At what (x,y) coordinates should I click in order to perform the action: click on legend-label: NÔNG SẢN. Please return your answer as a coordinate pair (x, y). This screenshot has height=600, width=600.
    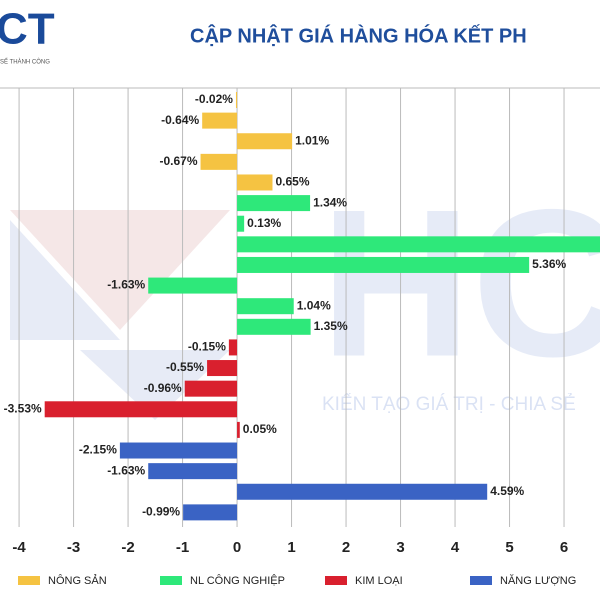
    Looking at the image, I should click on (77, 580).